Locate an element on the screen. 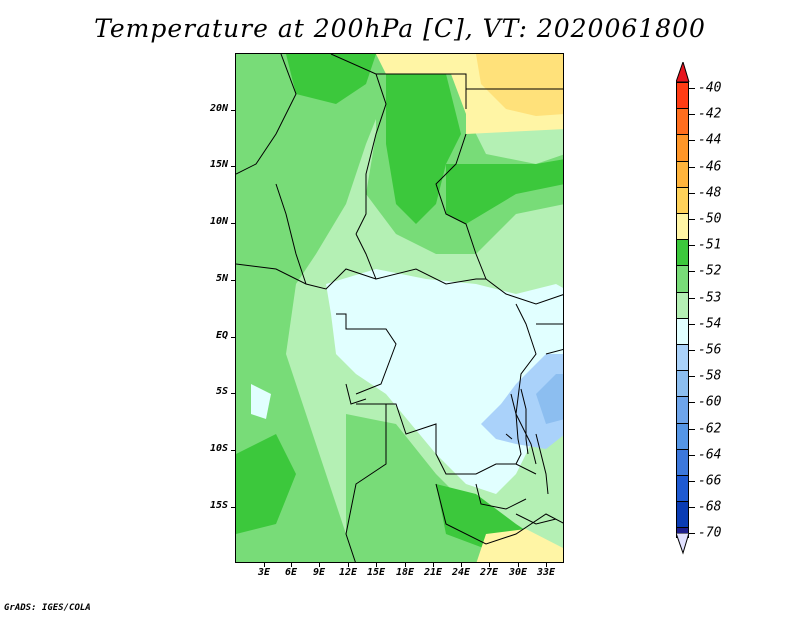 Image resolution: width=800 pixels, height=618 pixels. colorbar-label: -46 is located at coordinates (710, 167).